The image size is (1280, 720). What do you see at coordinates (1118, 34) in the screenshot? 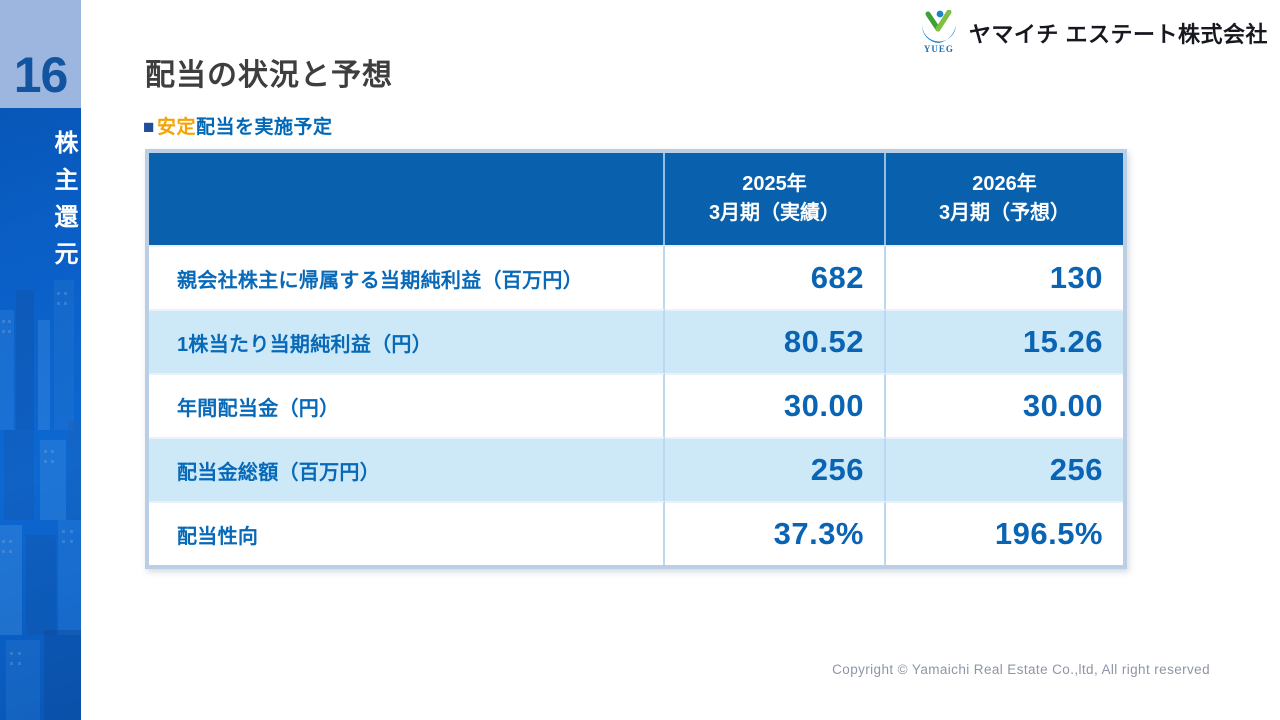
I see `company-name: ヤマイチ エステート株式会社` at bounding box center [1118, 34].